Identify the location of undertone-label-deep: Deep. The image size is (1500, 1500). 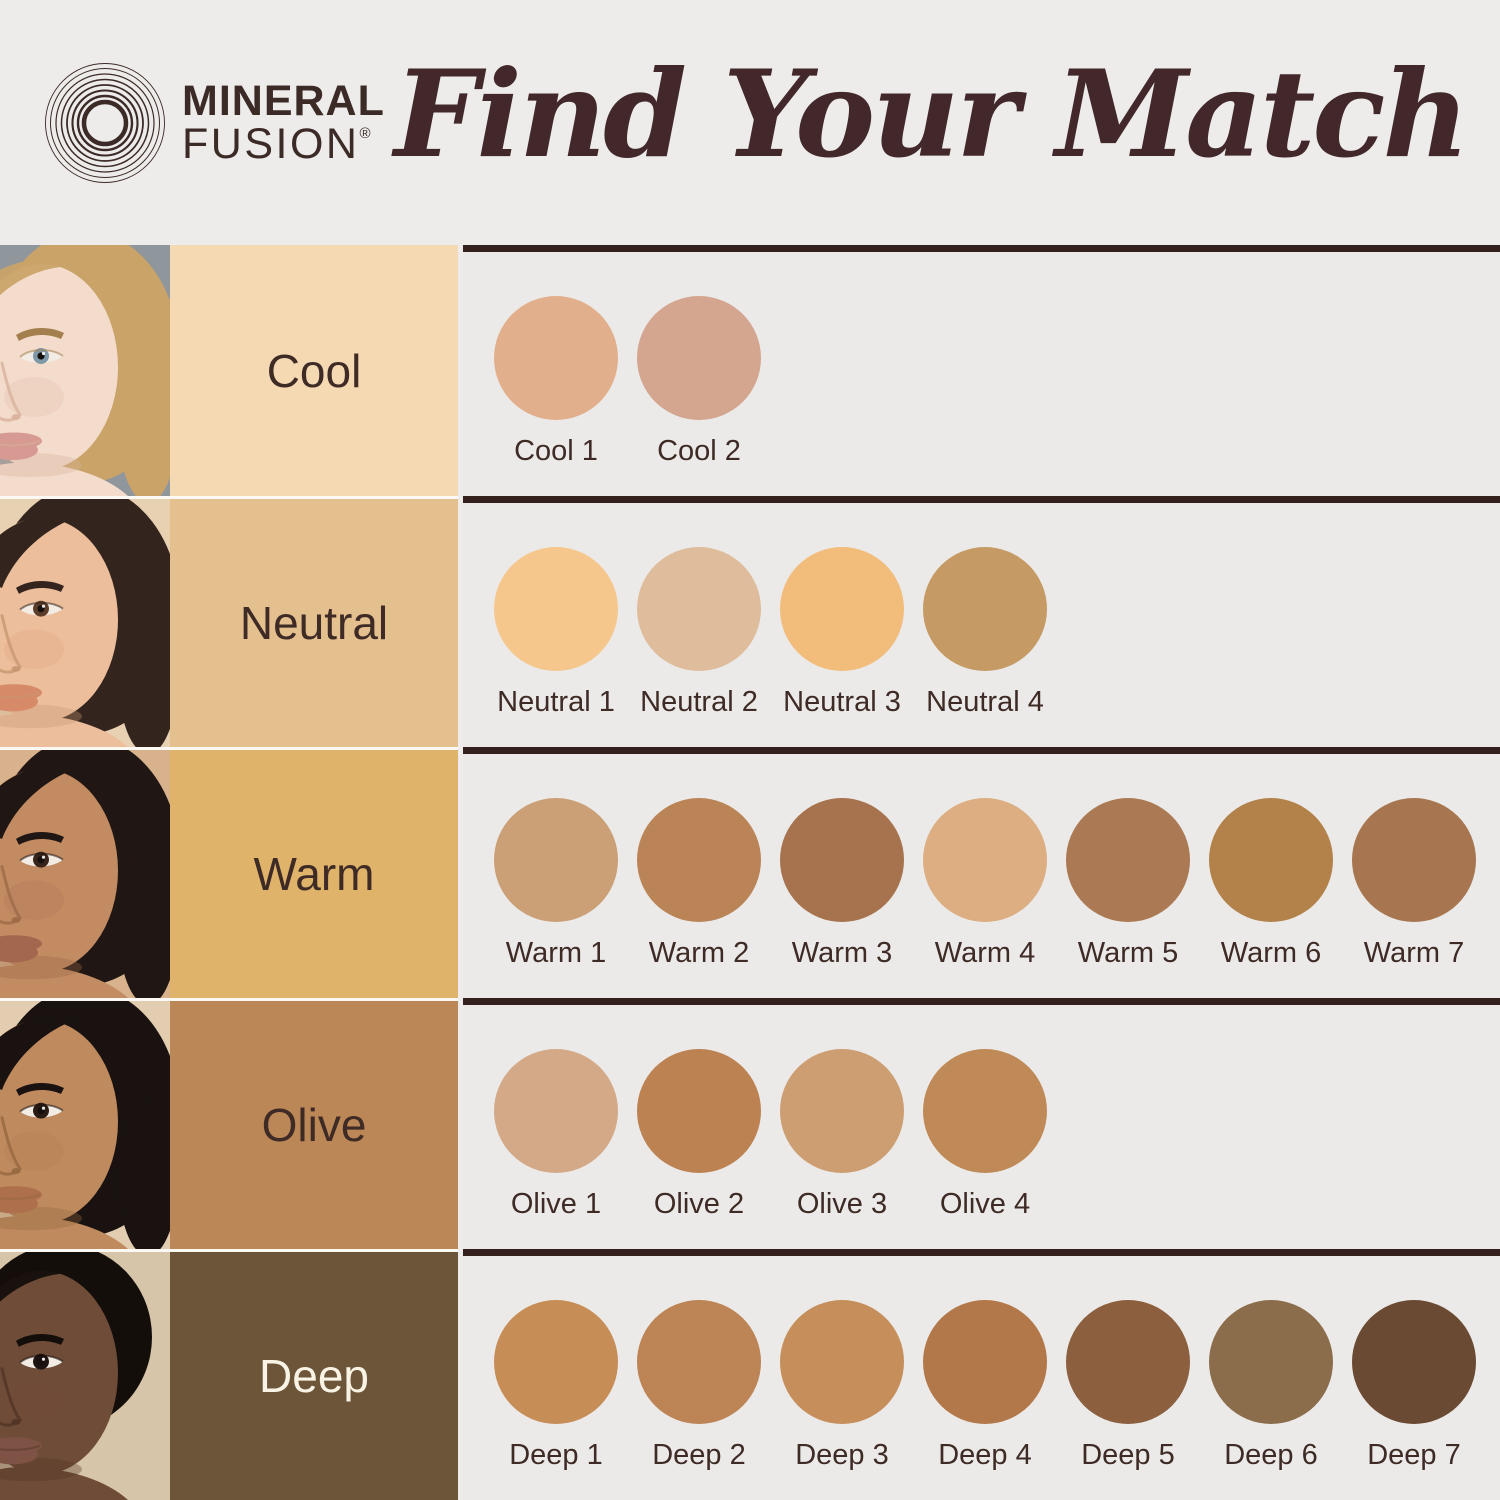
(314, 1374).